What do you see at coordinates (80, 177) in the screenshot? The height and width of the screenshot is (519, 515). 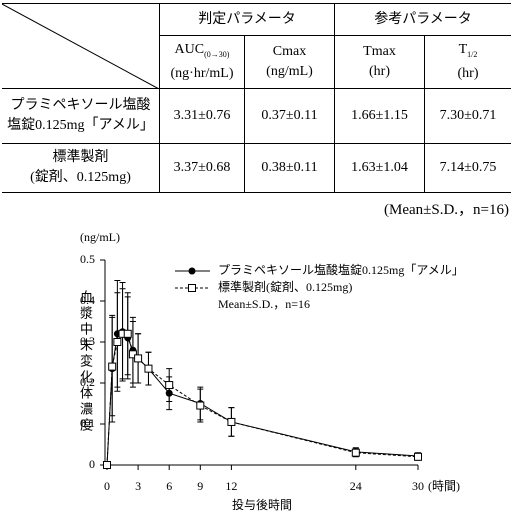 I see `label-line: (錠剤、0.125mg)` at bounding box center [80, 177].